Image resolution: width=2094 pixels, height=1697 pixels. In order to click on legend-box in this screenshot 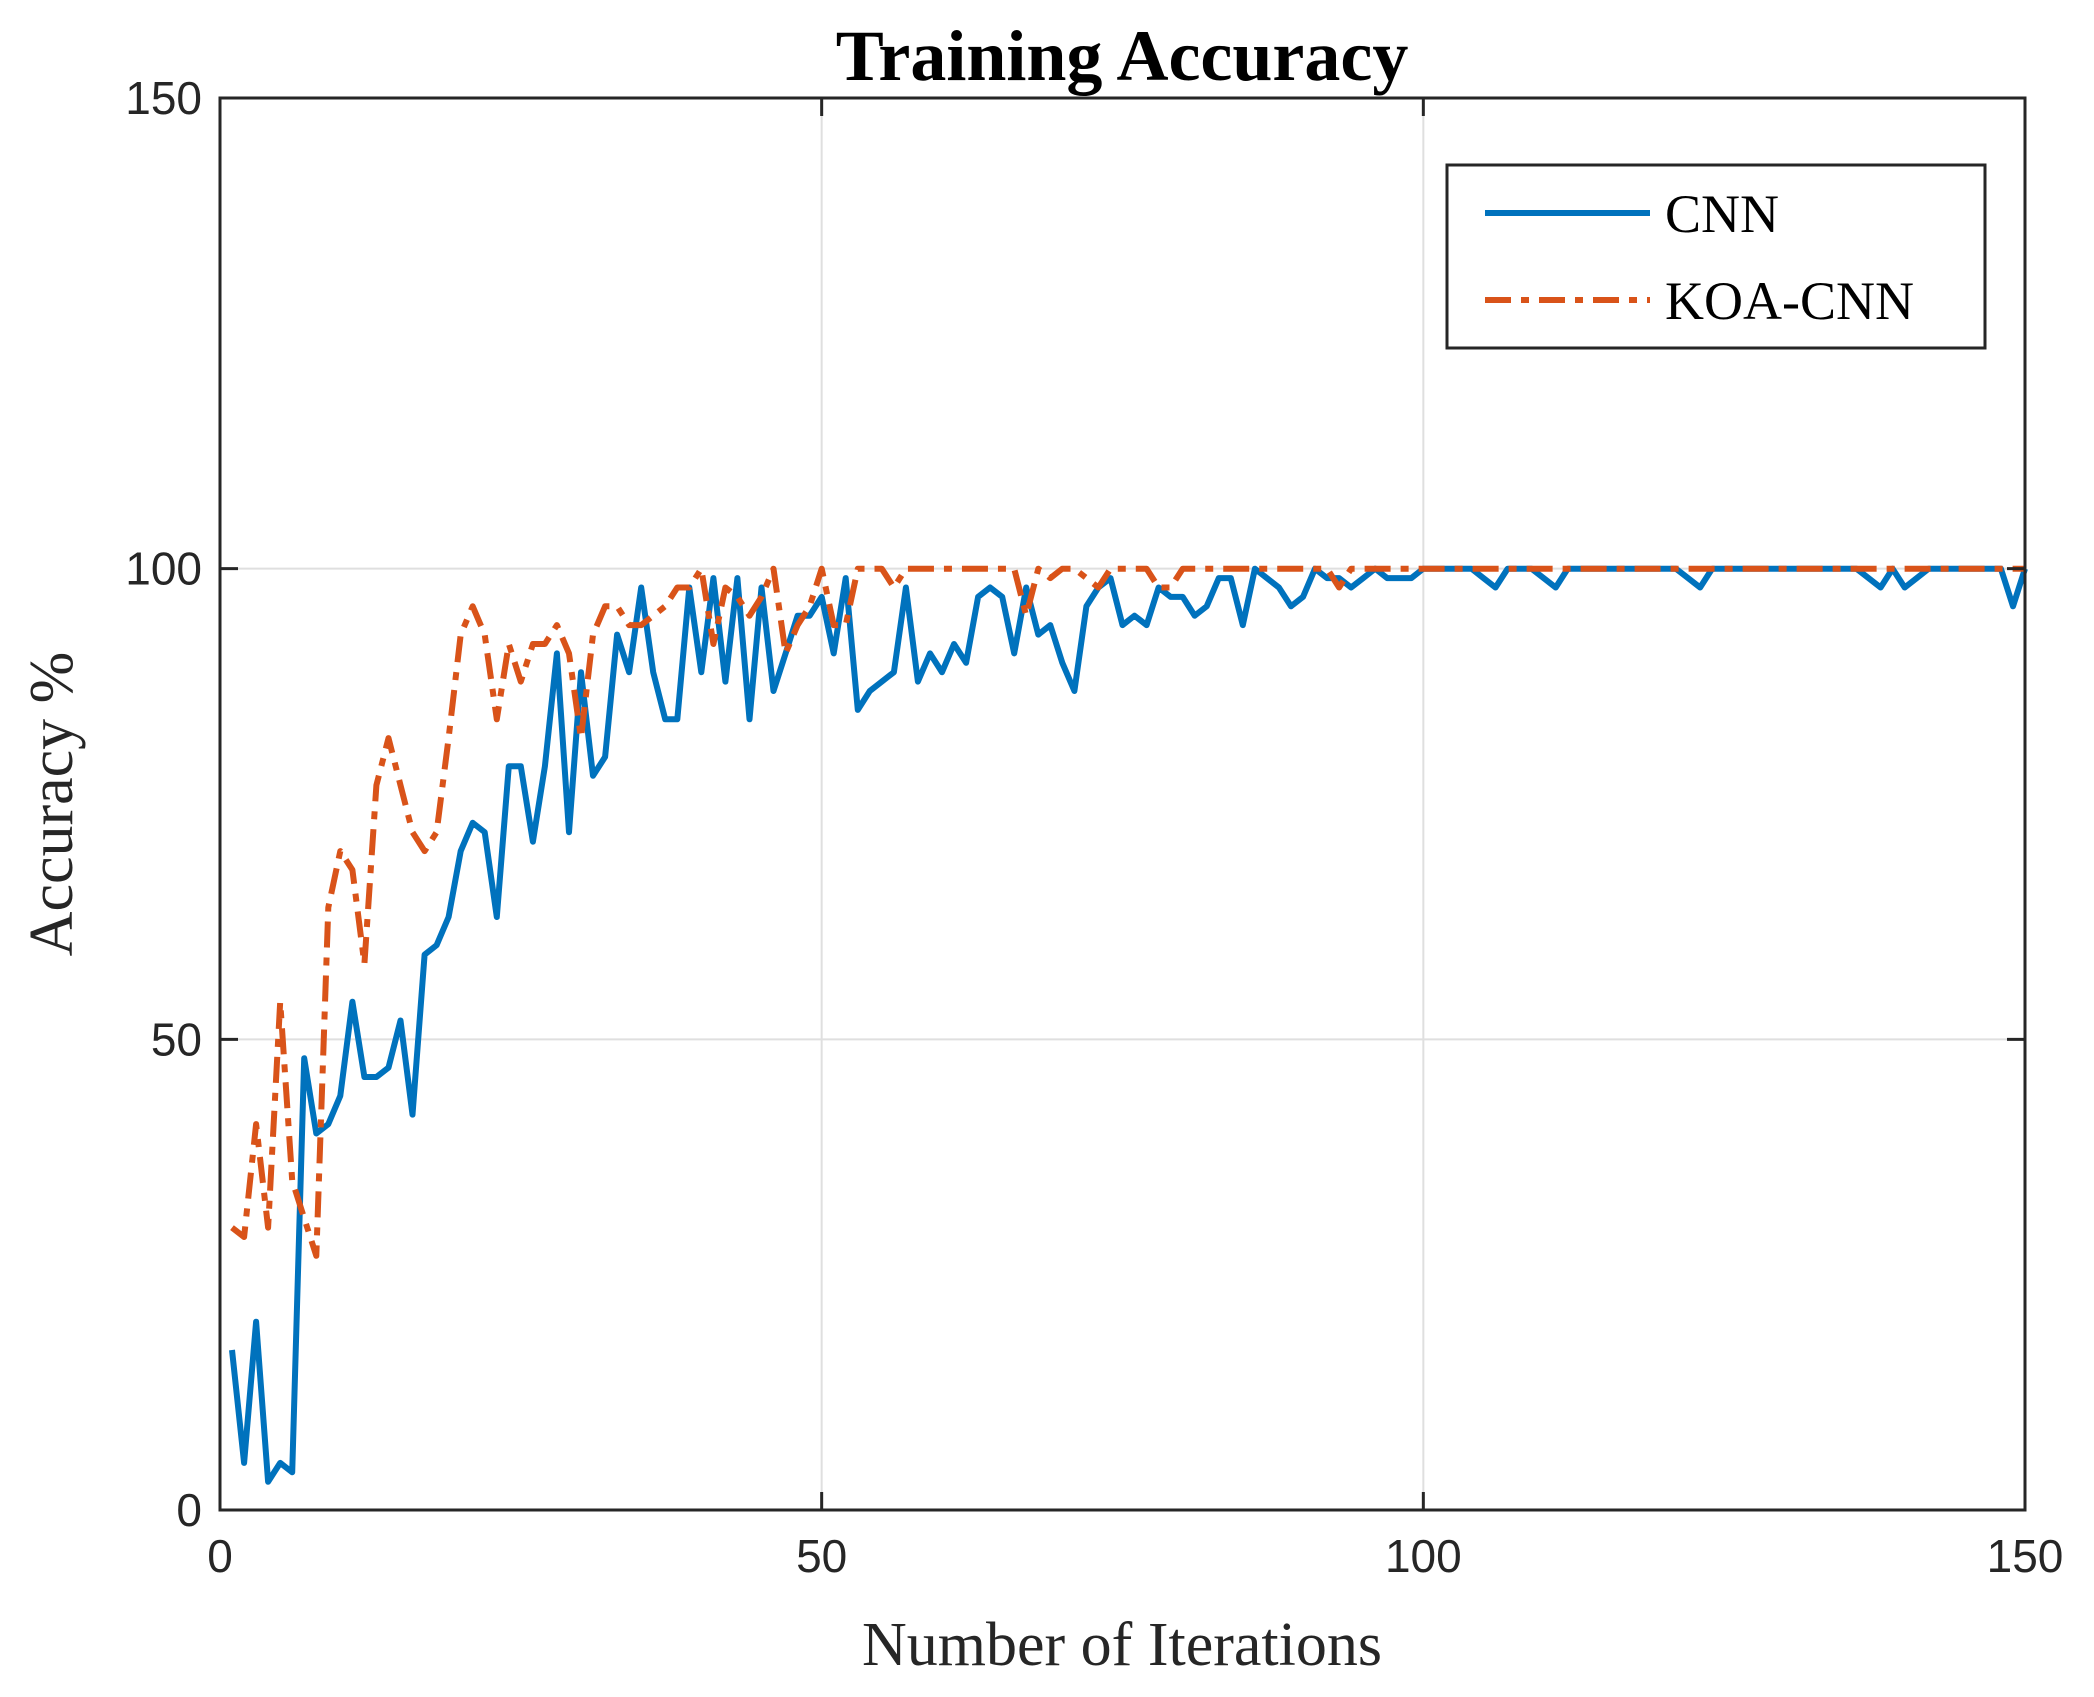, I will do `click(1716, 256)`.